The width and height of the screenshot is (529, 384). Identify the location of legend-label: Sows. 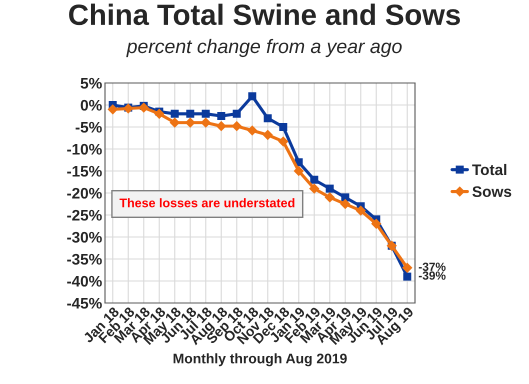
(492, 192).